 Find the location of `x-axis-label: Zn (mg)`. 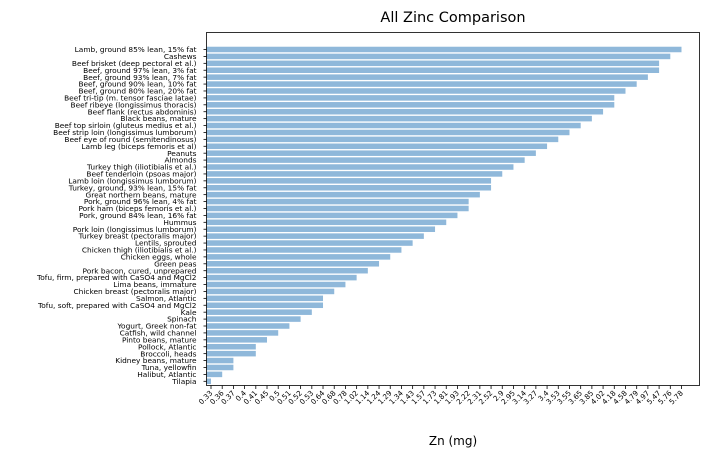

x-axis-label: Zn (mg) is located at coordinates (453, 441).